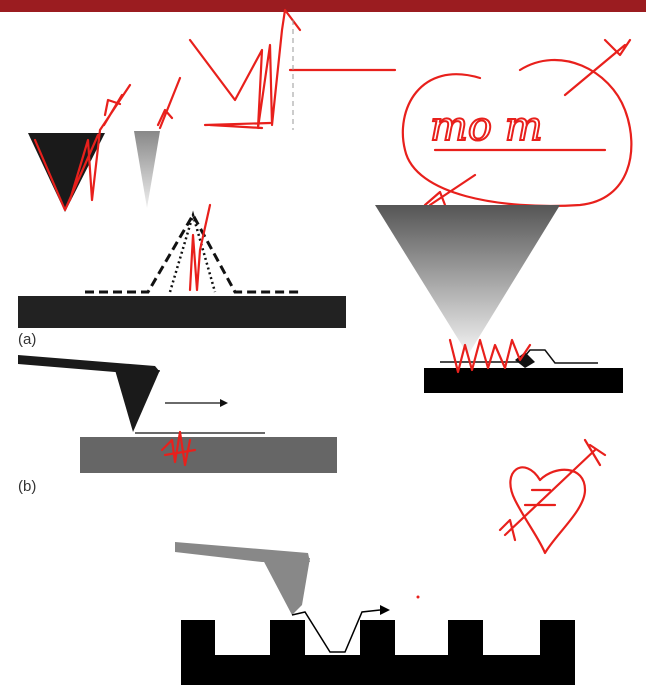  I want to click on tip-black, so click(66, 172).